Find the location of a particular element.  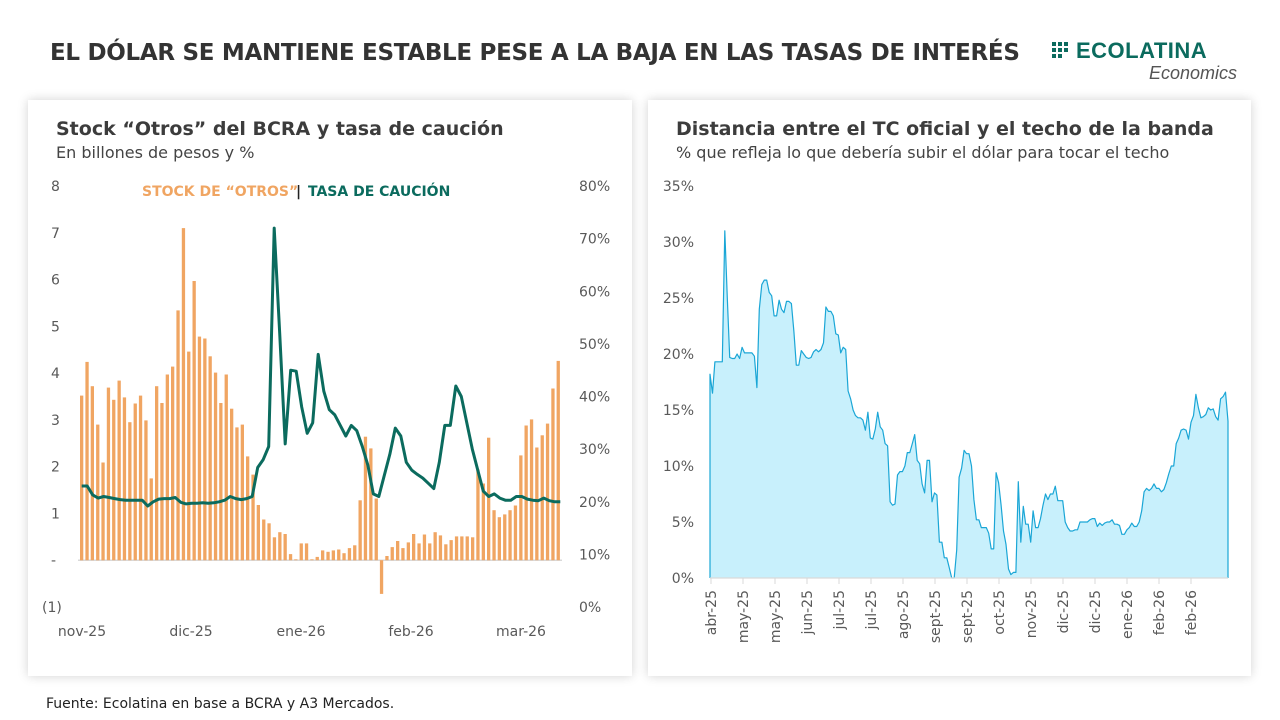

x-tick-label: feb-26 is located at coordinates (1160, 612).